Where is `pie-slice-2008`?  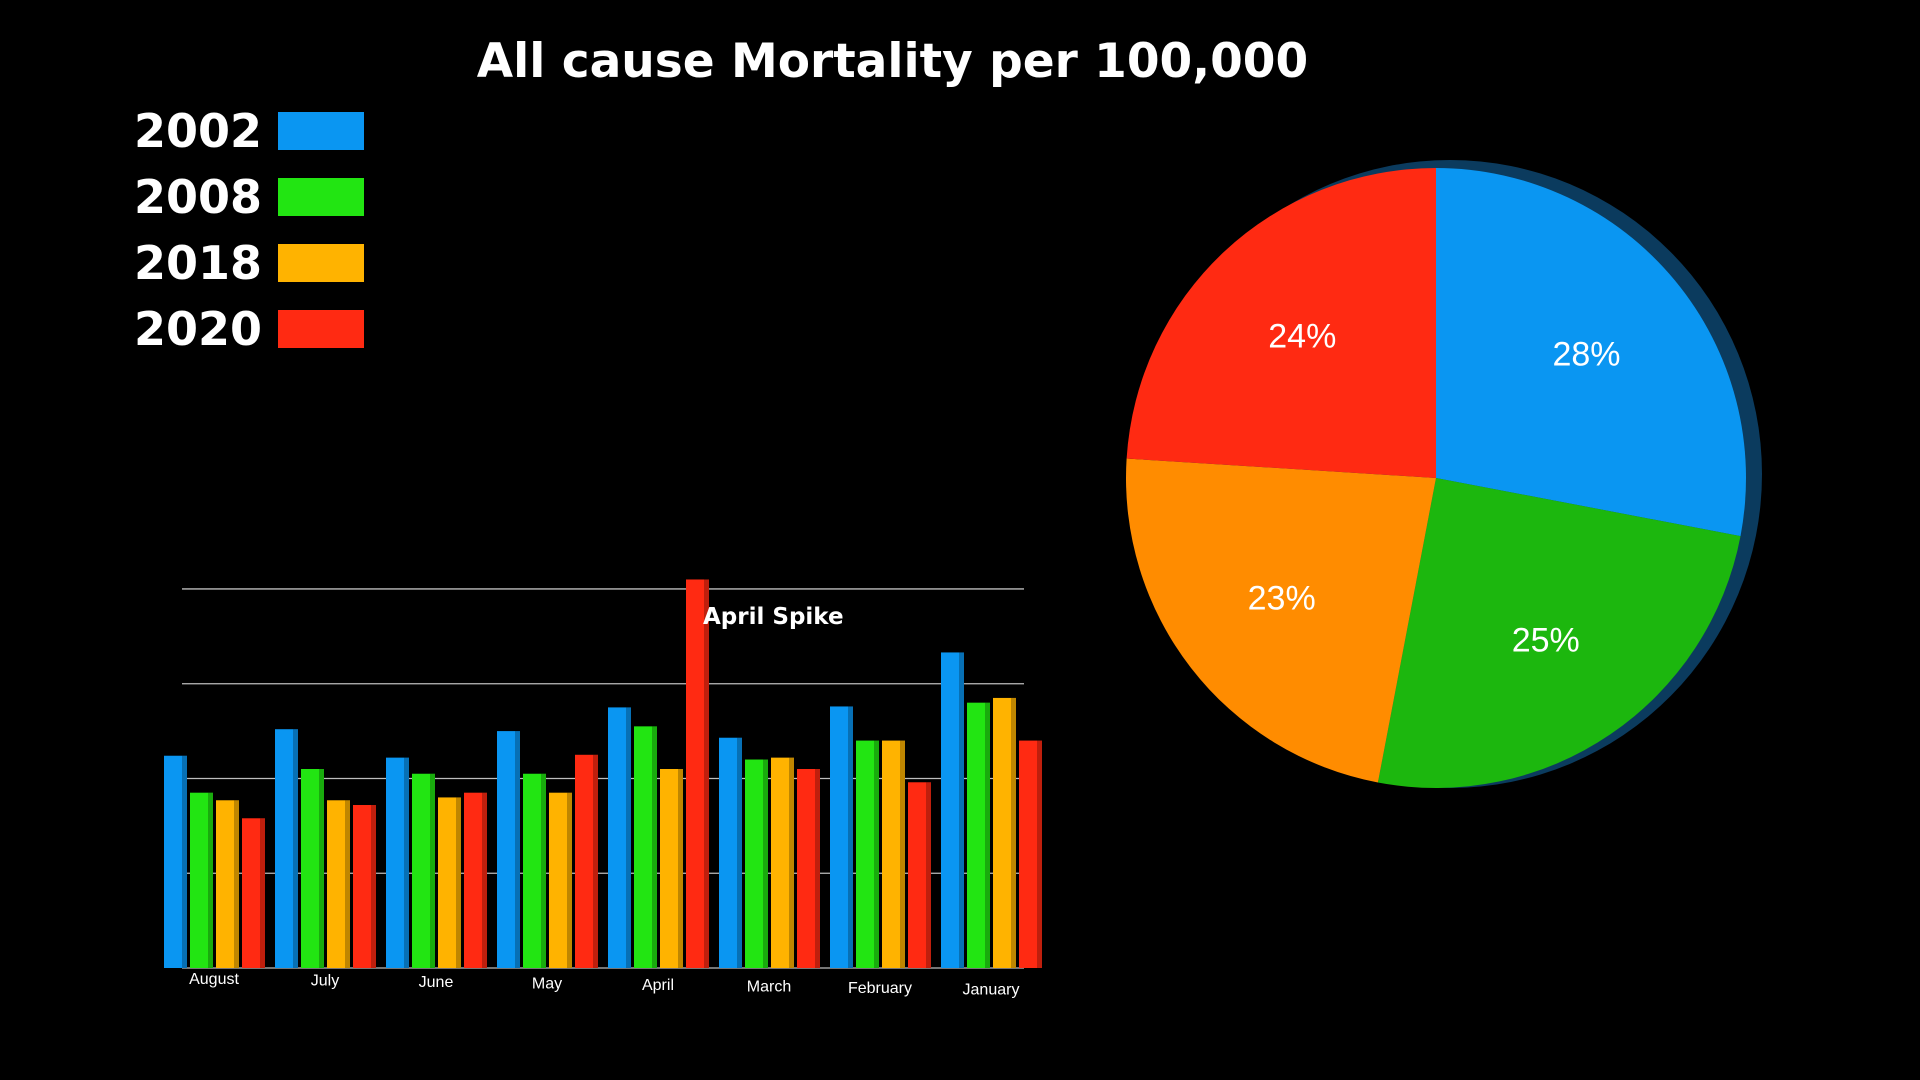 pie-slice-2008 is located at coordinates (1559, 633).